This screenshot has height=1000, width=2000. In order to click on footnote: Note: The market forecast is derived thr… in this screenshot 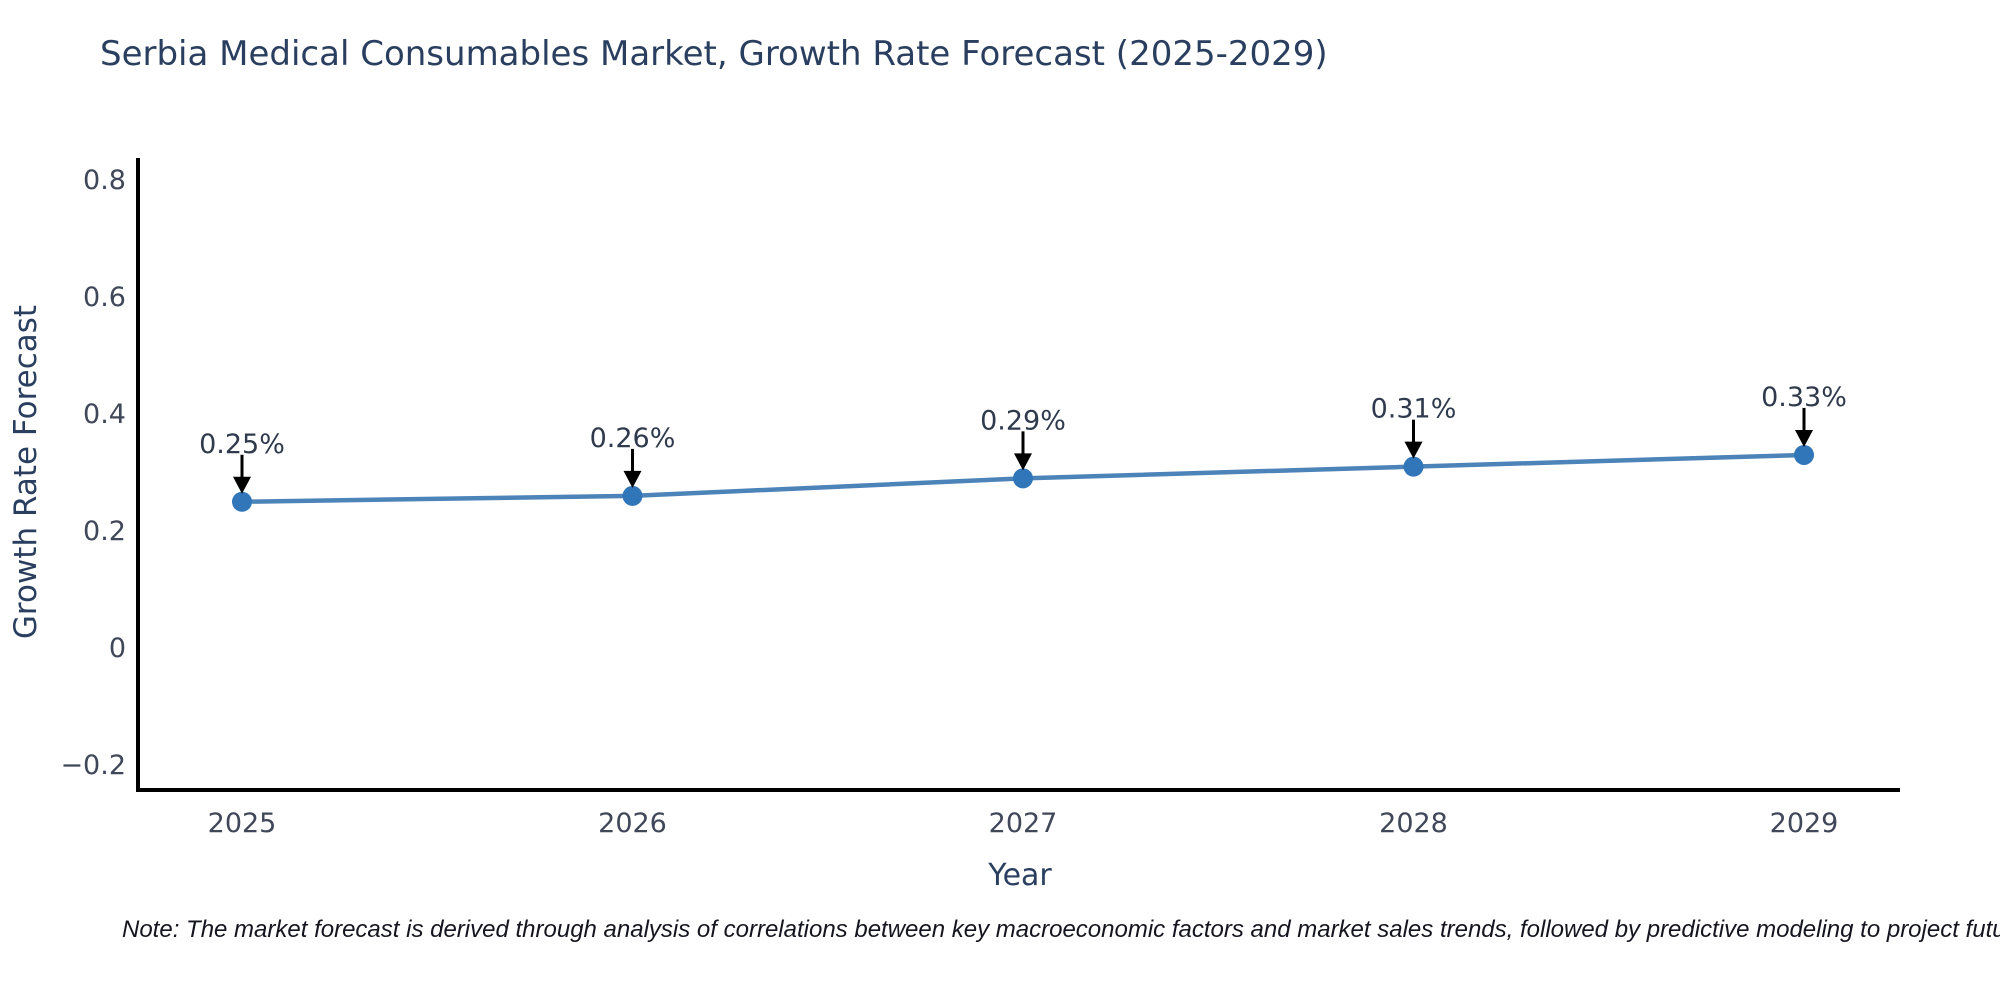, I will do `click(1061, 929)`.